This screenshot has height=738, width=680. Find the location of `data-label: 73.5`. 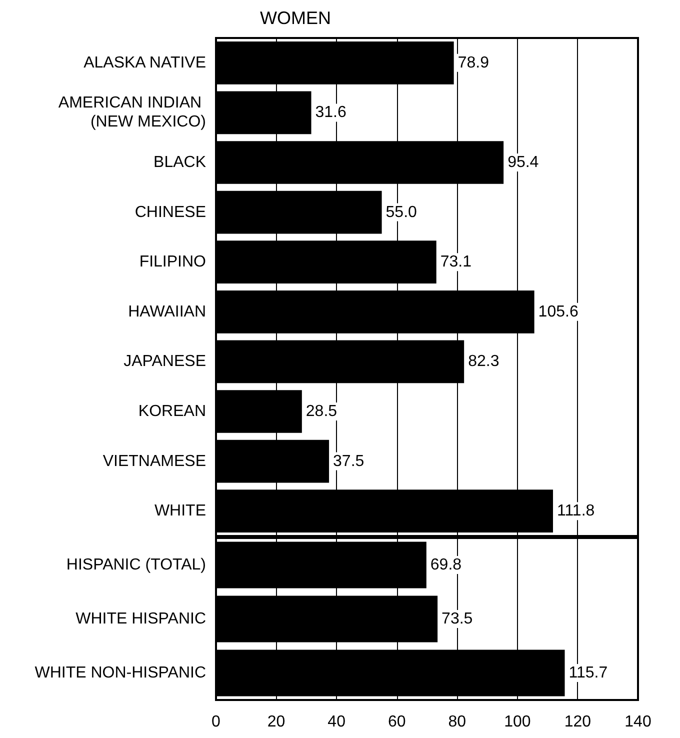

data-label: 73.5 is located at coordinates (457, 619).